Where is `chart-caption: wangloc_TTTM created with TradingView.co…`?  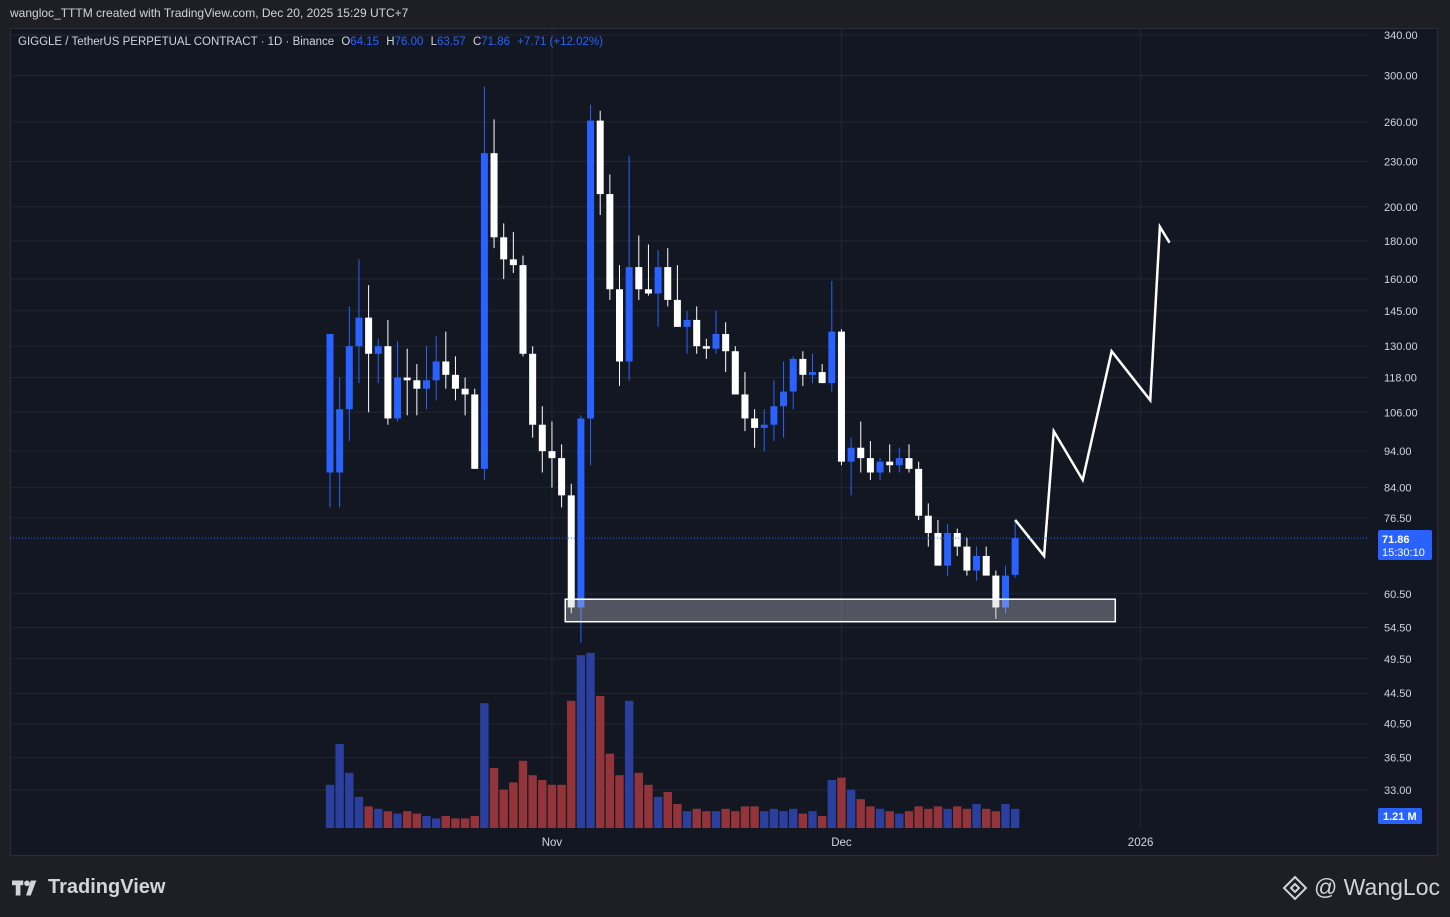
chart-caption: wangloc_TTTM created with TradingView.co… is located at coordinates (209, 13).